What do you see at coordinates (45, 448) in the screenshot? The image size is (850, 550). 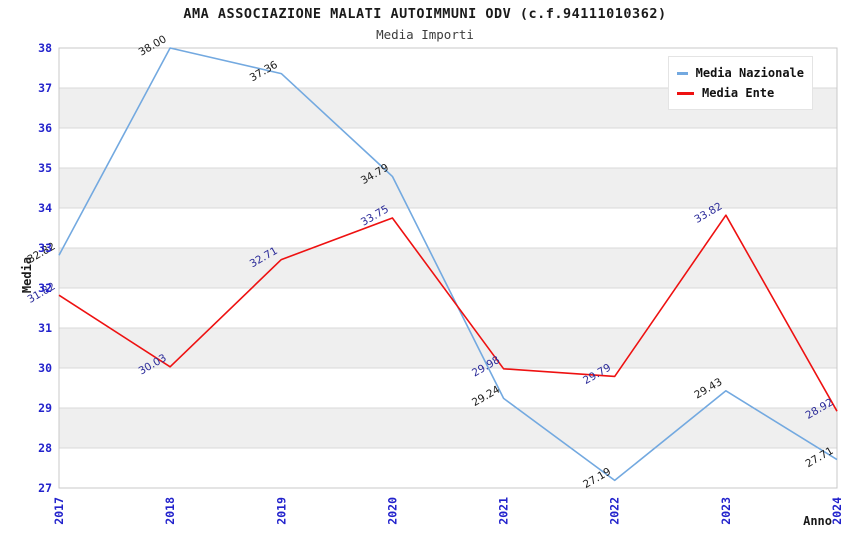 I see `y-tick-label: 28` at bounding box center [45, 448].